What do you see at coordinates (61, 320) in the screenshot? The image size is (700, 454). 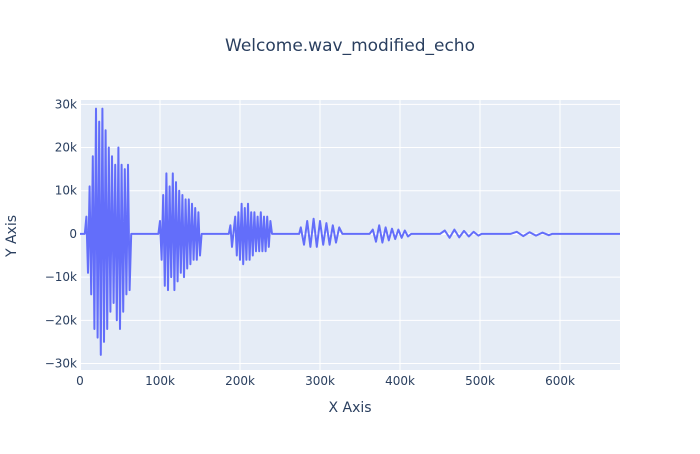 I see `y-tick-label: −20k` at bounding box center [61, 320].